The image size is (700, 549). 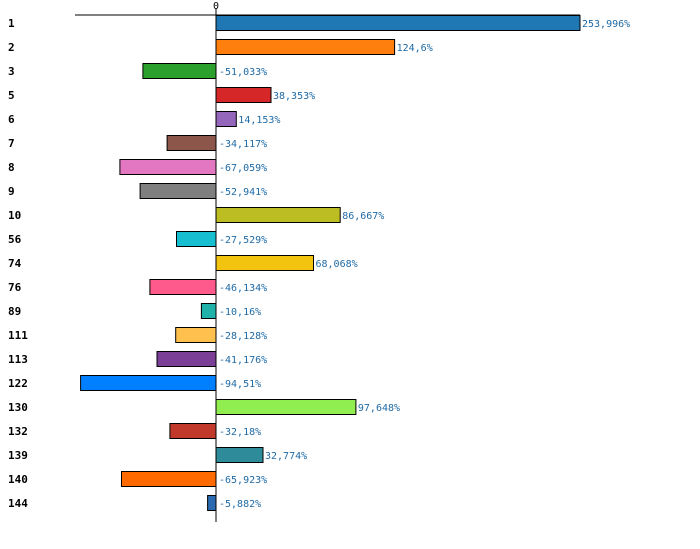 I want to click on value-label-9: -52,941%, so click(x=243, y=192).